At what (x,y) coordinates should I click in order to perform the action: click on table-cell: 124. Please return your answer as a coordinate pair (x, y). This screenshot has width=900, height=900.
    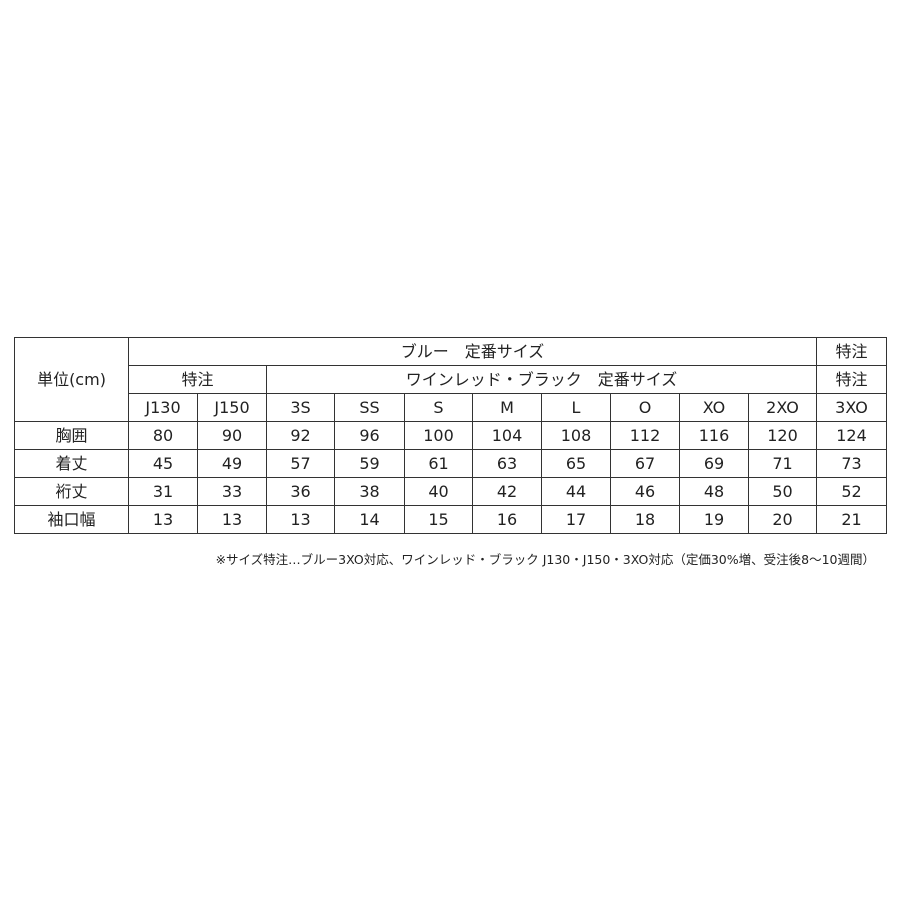
    Looking at the image, I should click on (851, 435).